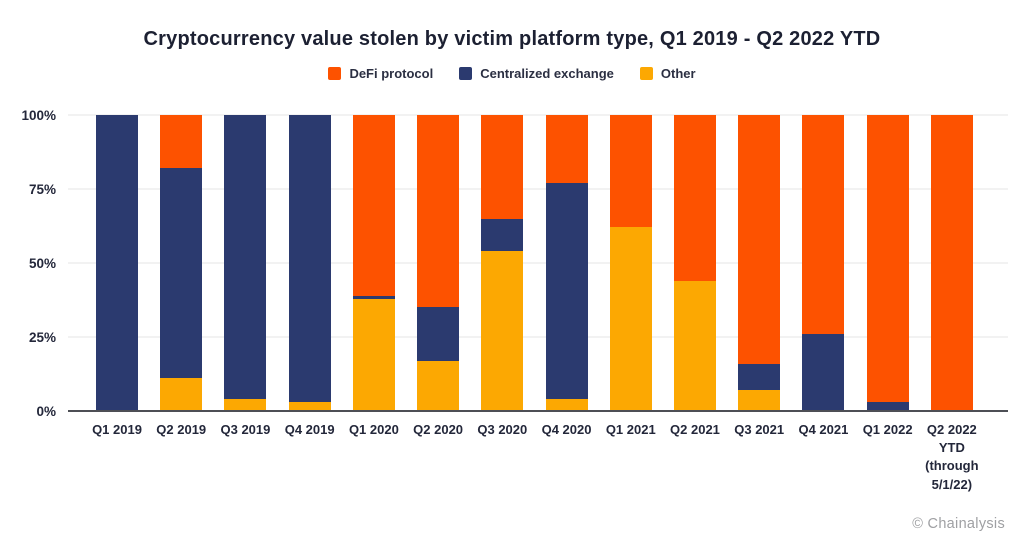  I want to click on bar-column: Q1 2020, so click(374, 276).